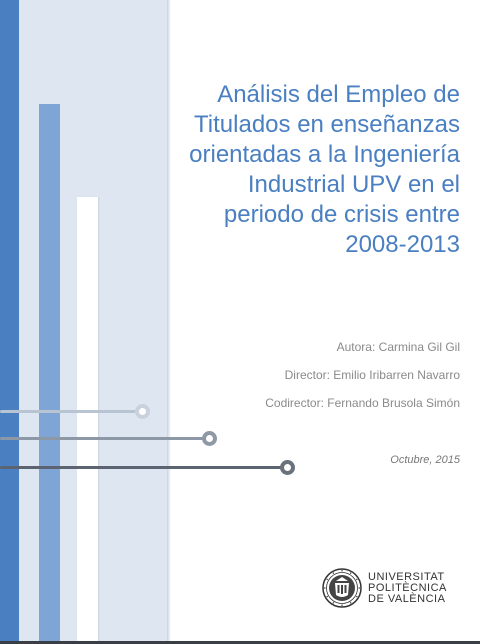 Image resolution: width=480 pixels, height=644 pixels. I want to click on university-name-line-2: POLITÈCNICA, so click(407, 587).